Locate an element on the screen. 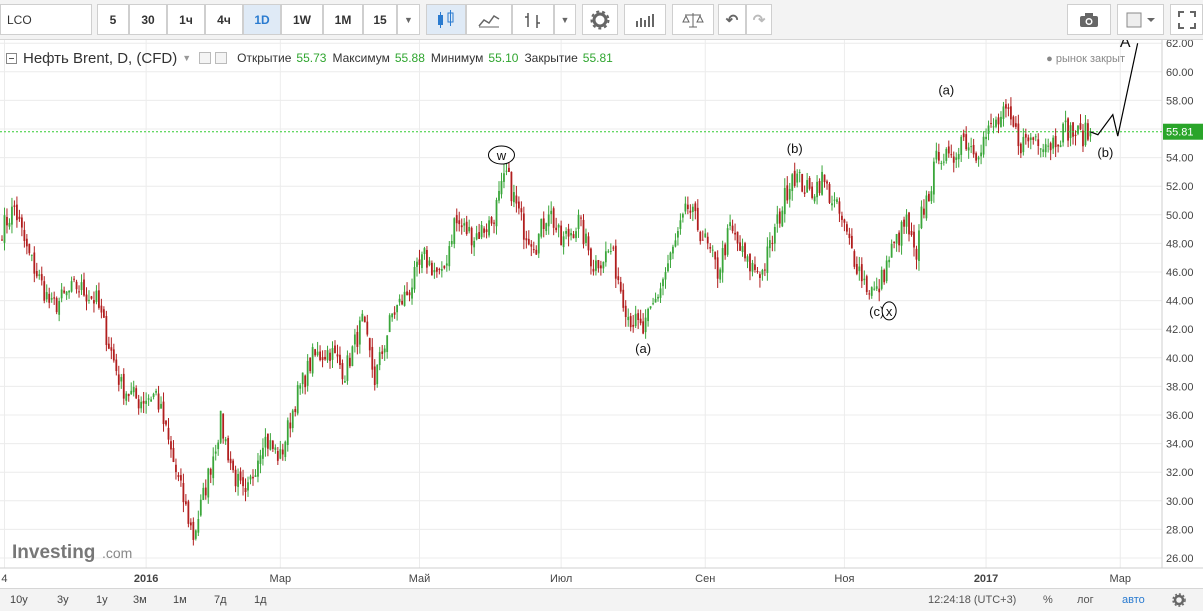 The image size is (1203, 611). undo-icon: ↶ is located at coordinates (732, 20).